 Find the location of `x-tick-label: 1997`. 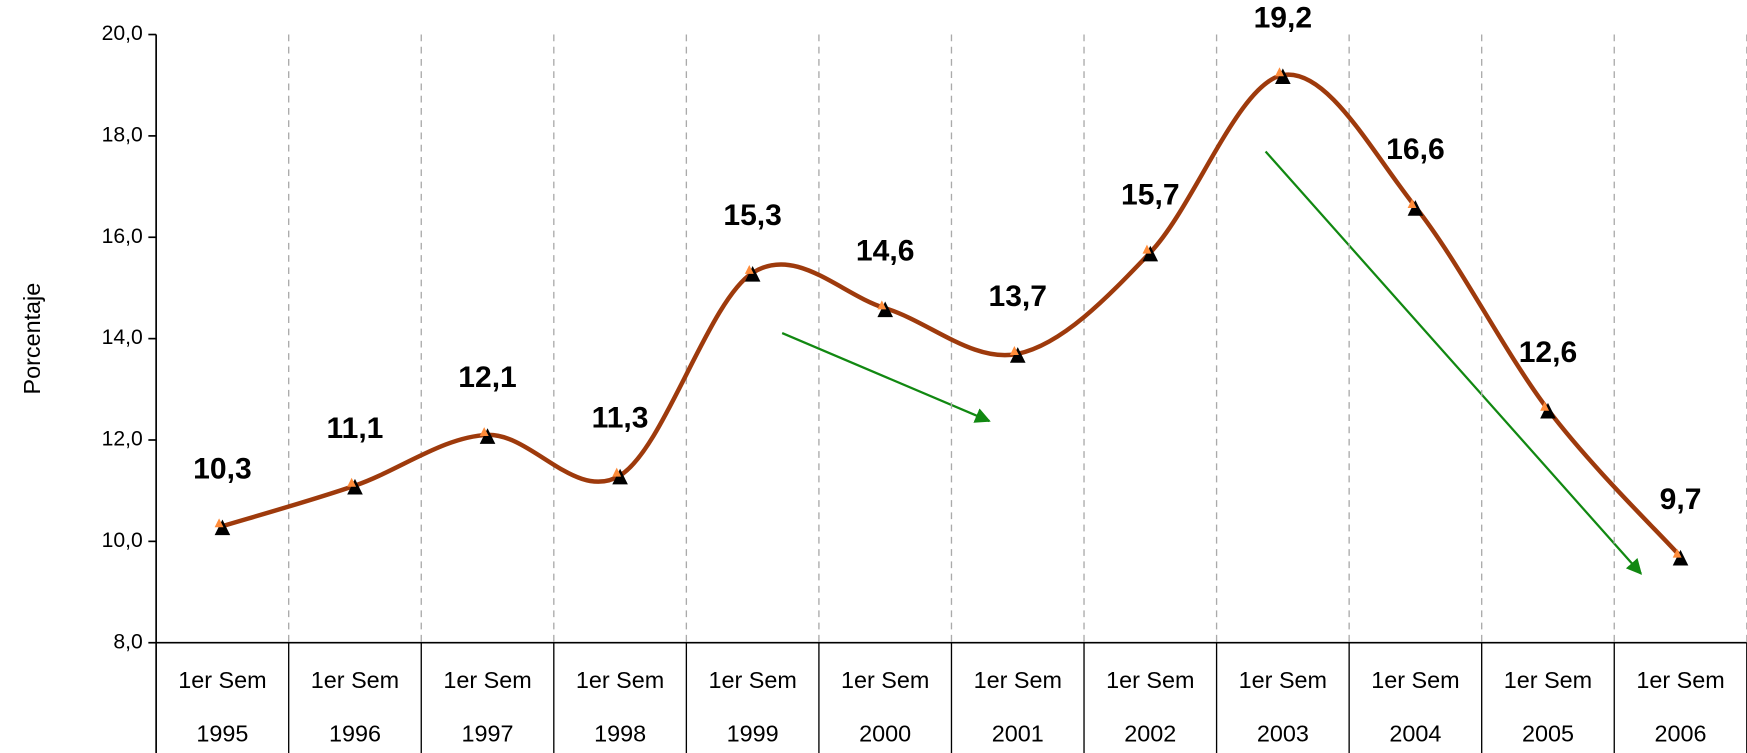

x-tick-label: 1997 is located at coordinates (488, 733).